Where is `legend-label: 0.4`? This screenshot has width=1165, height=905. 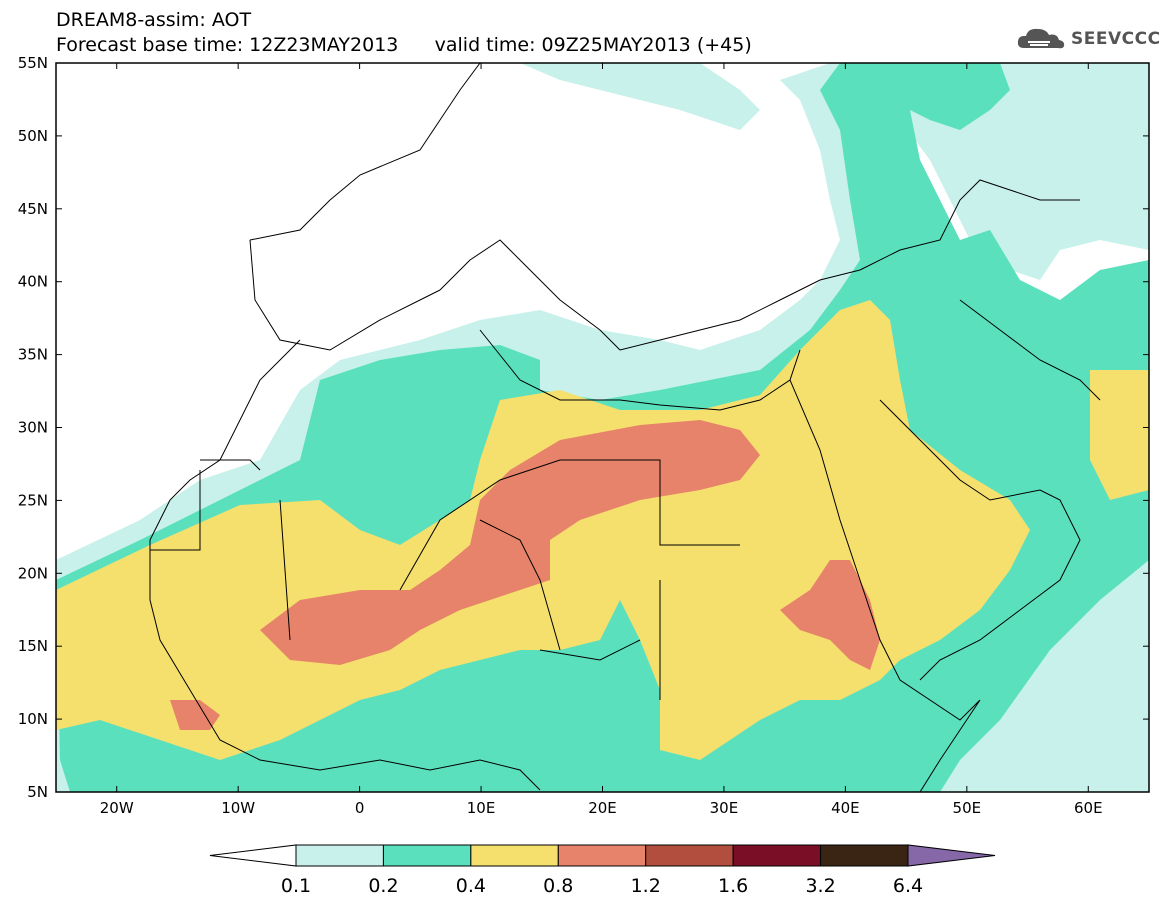 legend-label: 0.4 is located at coordinates (471, 886).